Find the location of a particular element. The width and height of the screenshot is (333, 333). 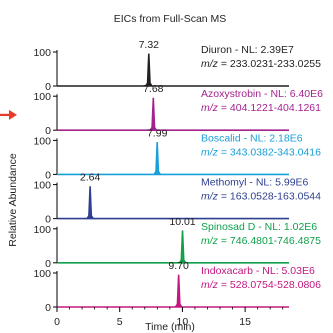

x-tick-label: 15 is located at coordinates (245, 322).